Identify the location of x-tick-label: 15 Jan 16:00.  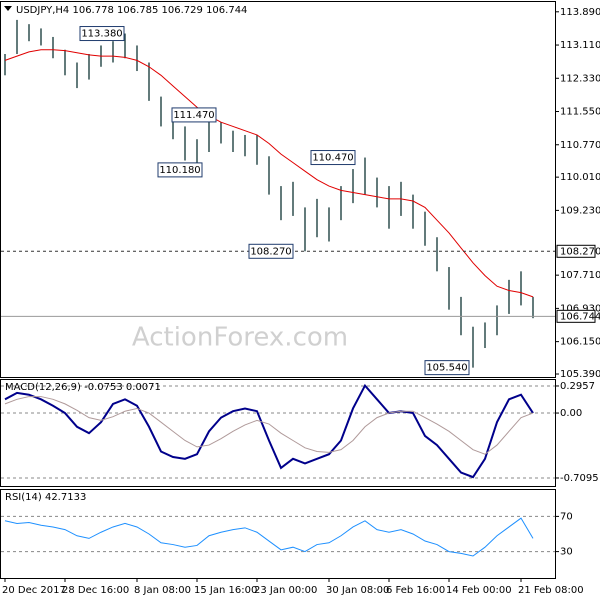
(225, 590).